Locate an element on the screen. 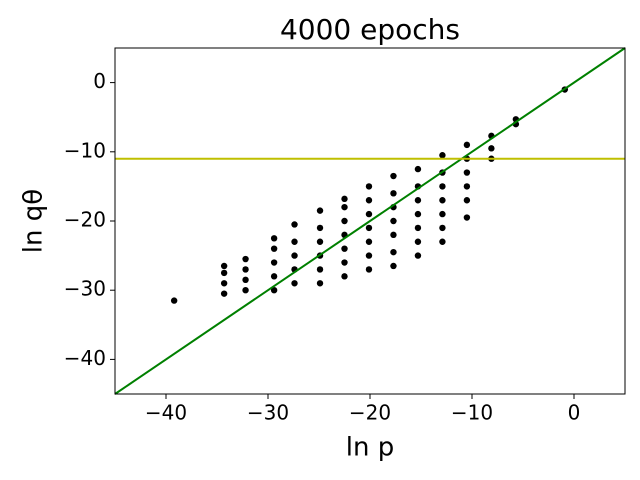 The image size is (640, 480). x-tick-label: −40 is located at coordinates (166, 413).